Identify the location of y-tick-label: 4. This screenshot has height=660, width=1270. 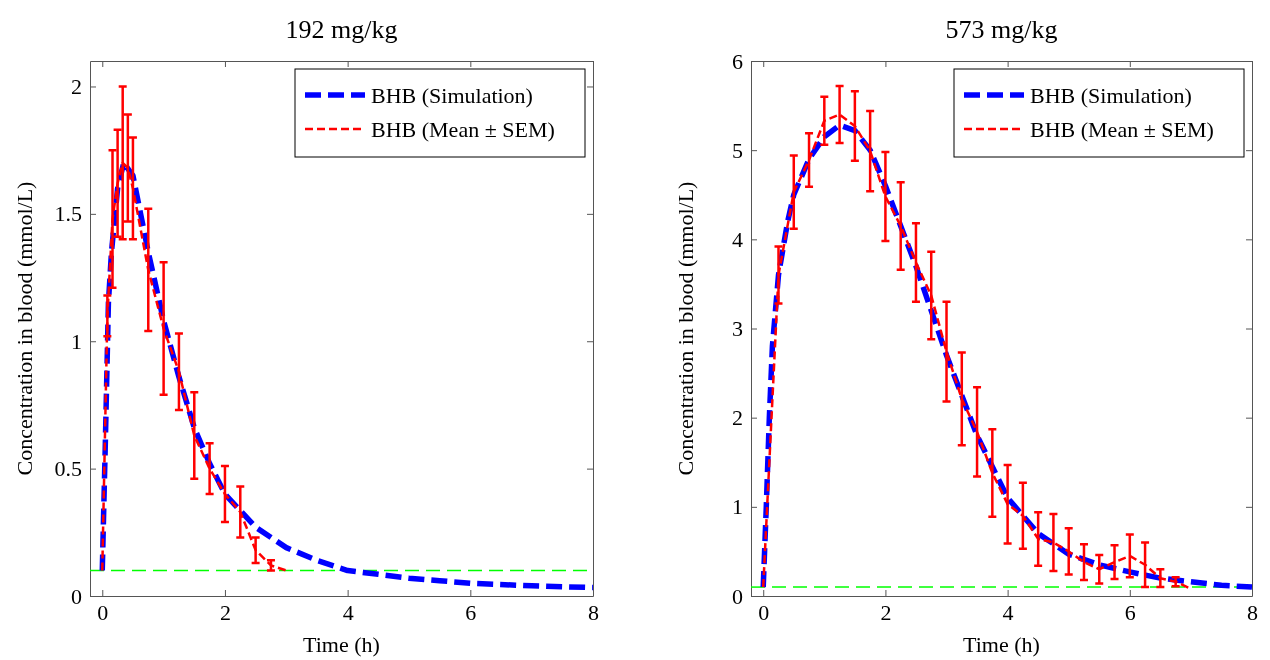
(737, 239).